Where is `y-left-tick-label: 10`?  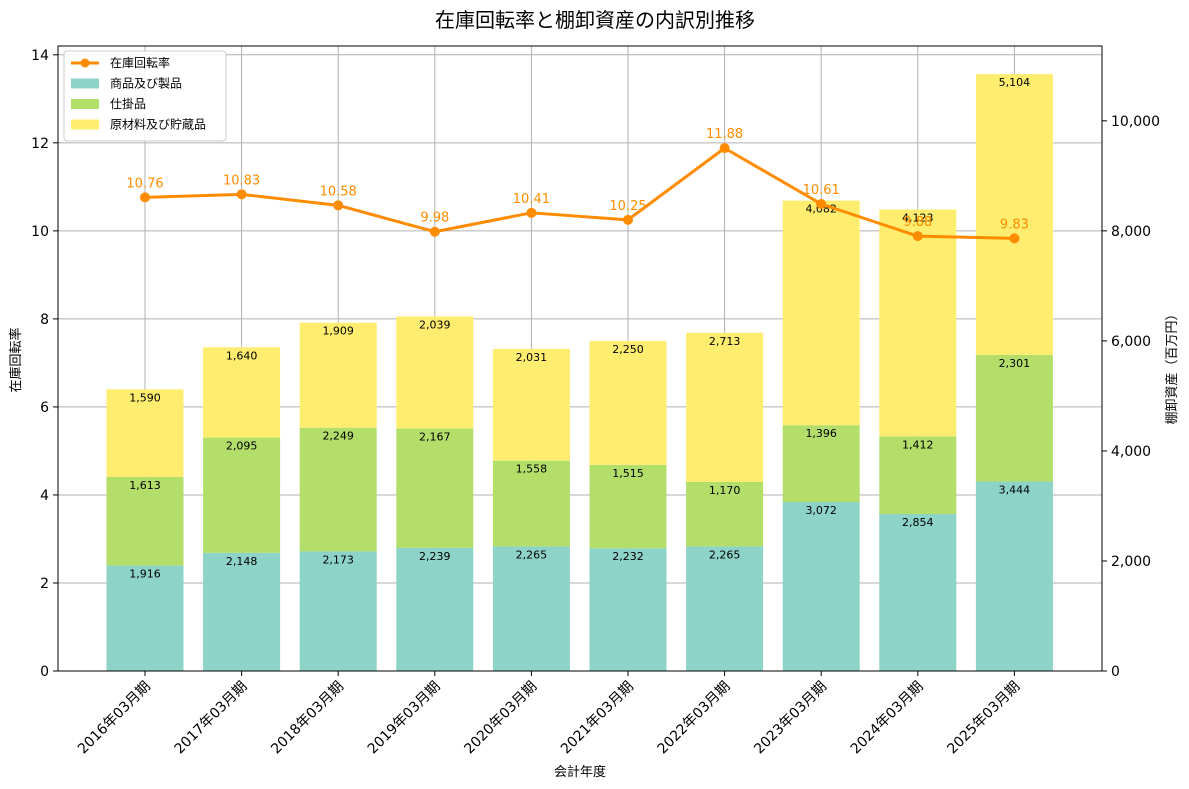
y-left-tick-label: 10 is located at coordinates (40, 232).